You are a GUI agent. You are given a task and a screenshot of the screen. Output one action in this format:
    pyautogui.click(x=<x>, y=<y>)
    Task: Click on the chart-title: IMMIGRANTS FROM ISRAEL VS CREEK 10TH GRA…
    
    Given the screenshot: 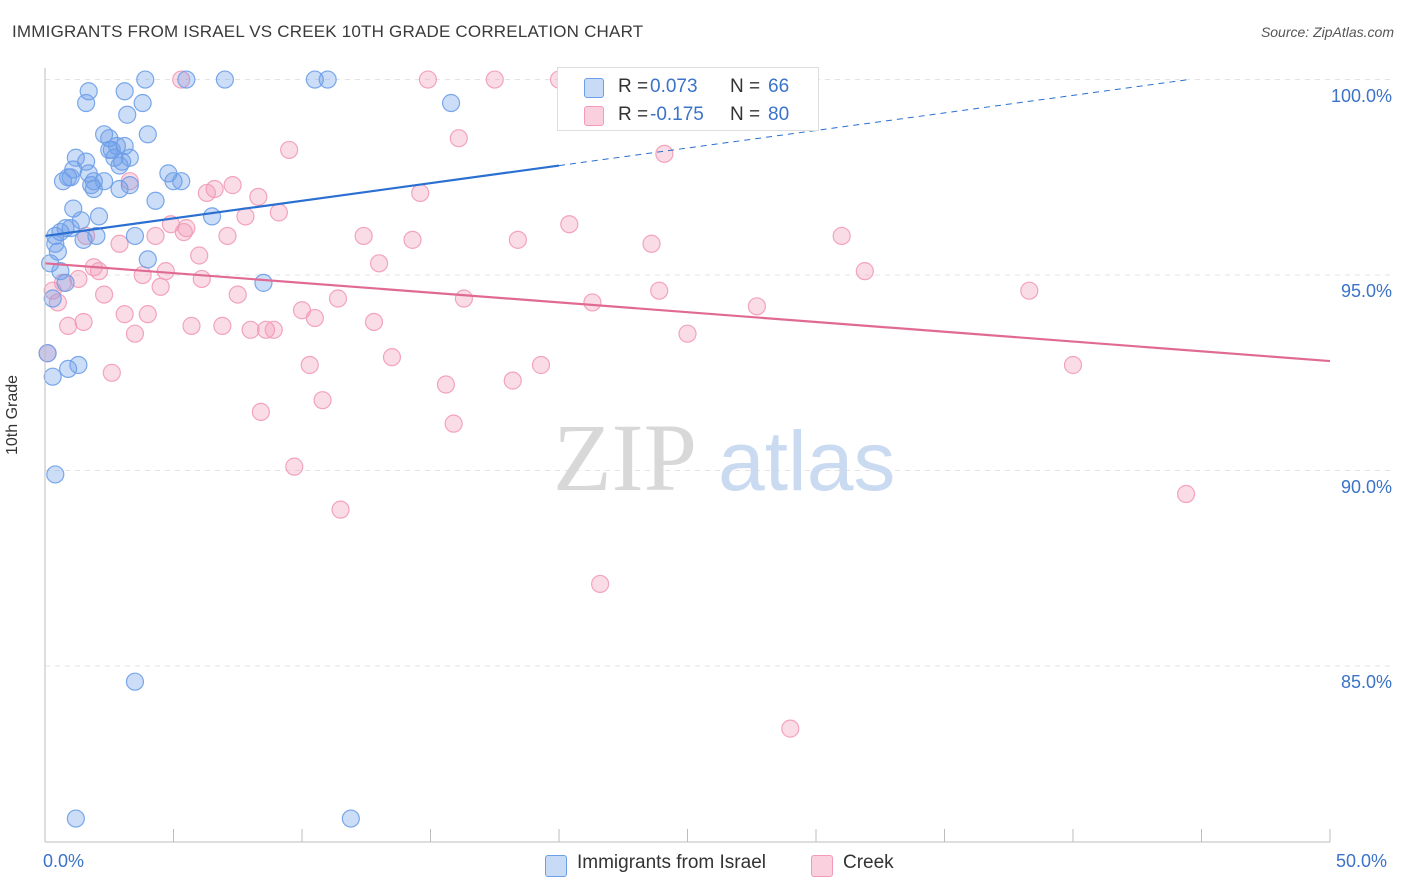 What is the action you would take?
    pyautogui.click(x=328, y=31)
    